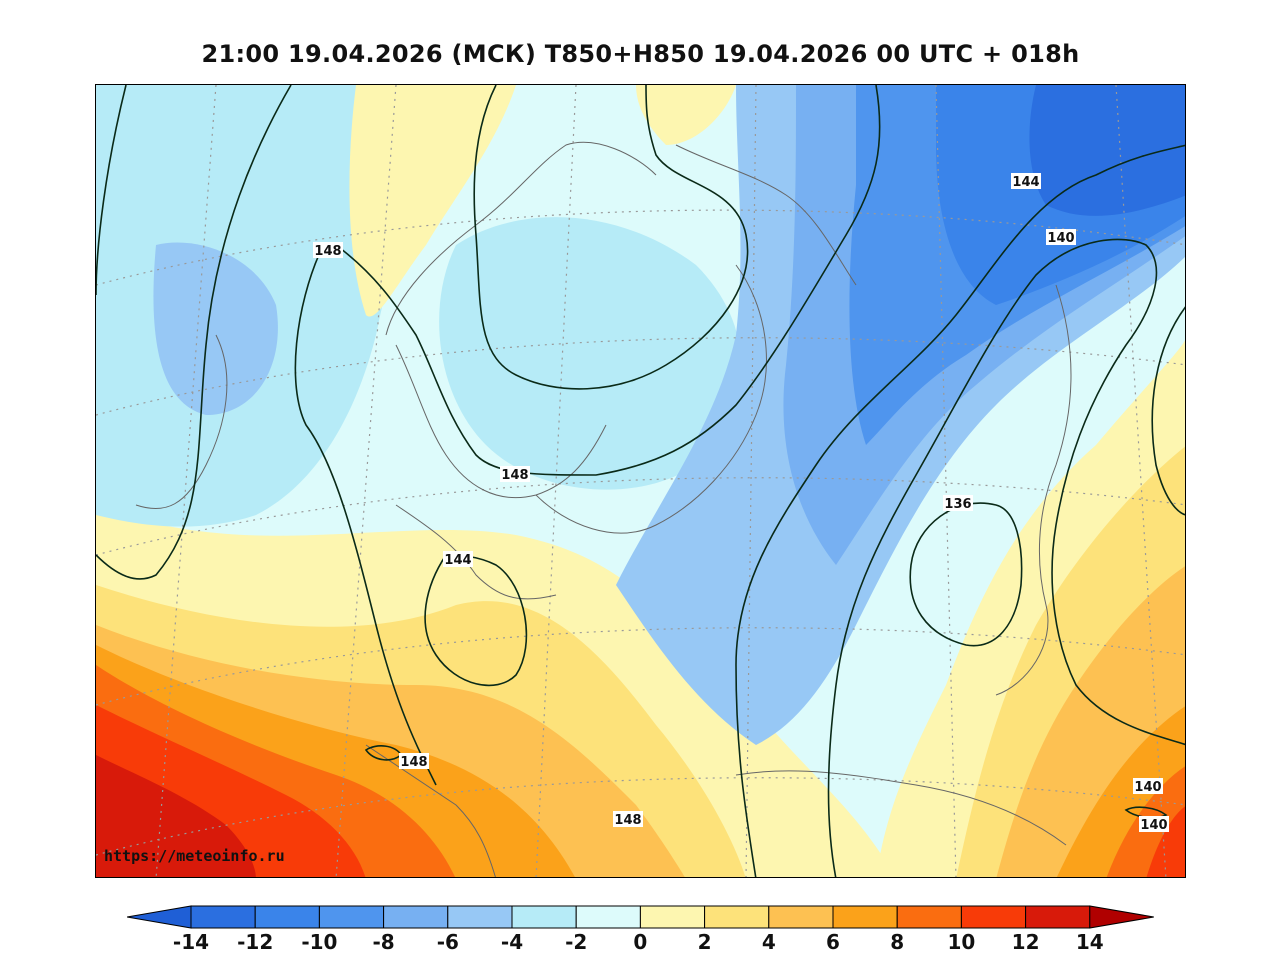  What do you see at coordinates (1089, 942) in the screenshot?
I see `colorbar-tick-label: 14` at bounding box center [1089, 942].